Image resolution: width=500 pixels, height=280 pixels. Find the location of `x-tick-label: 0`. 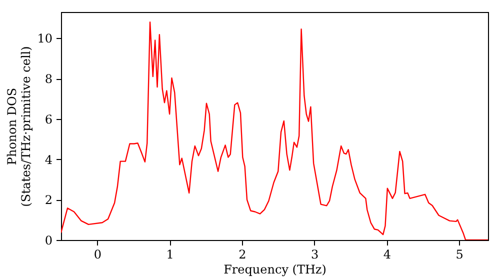

x-tick-label: 0 is located at coordinates (98, 255).